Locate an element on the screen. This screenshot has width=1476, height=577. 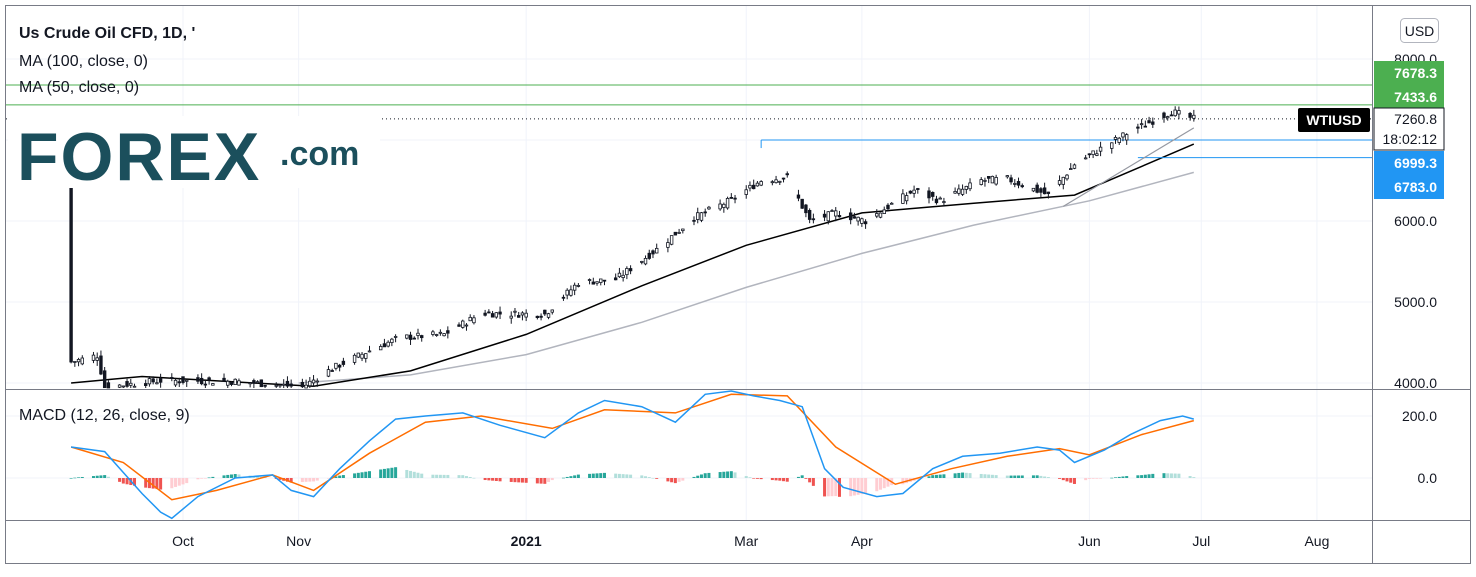
forex-logo-suffix: .com is located at coordinates (319, 154).